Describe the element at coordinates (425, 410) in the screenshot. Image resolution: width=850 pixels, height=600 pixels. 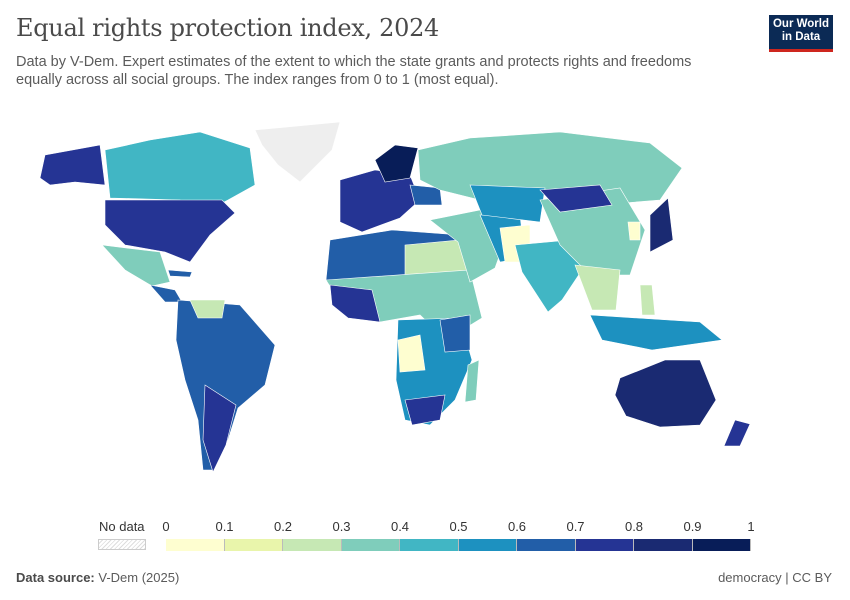
I see `country-southern-africa` at that location.